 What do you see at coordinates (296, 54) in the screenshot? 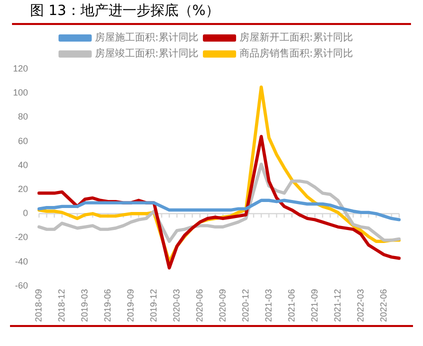
I see `legend-label: 商品房销售面积:累计同比` at bounding box center [296, 54].